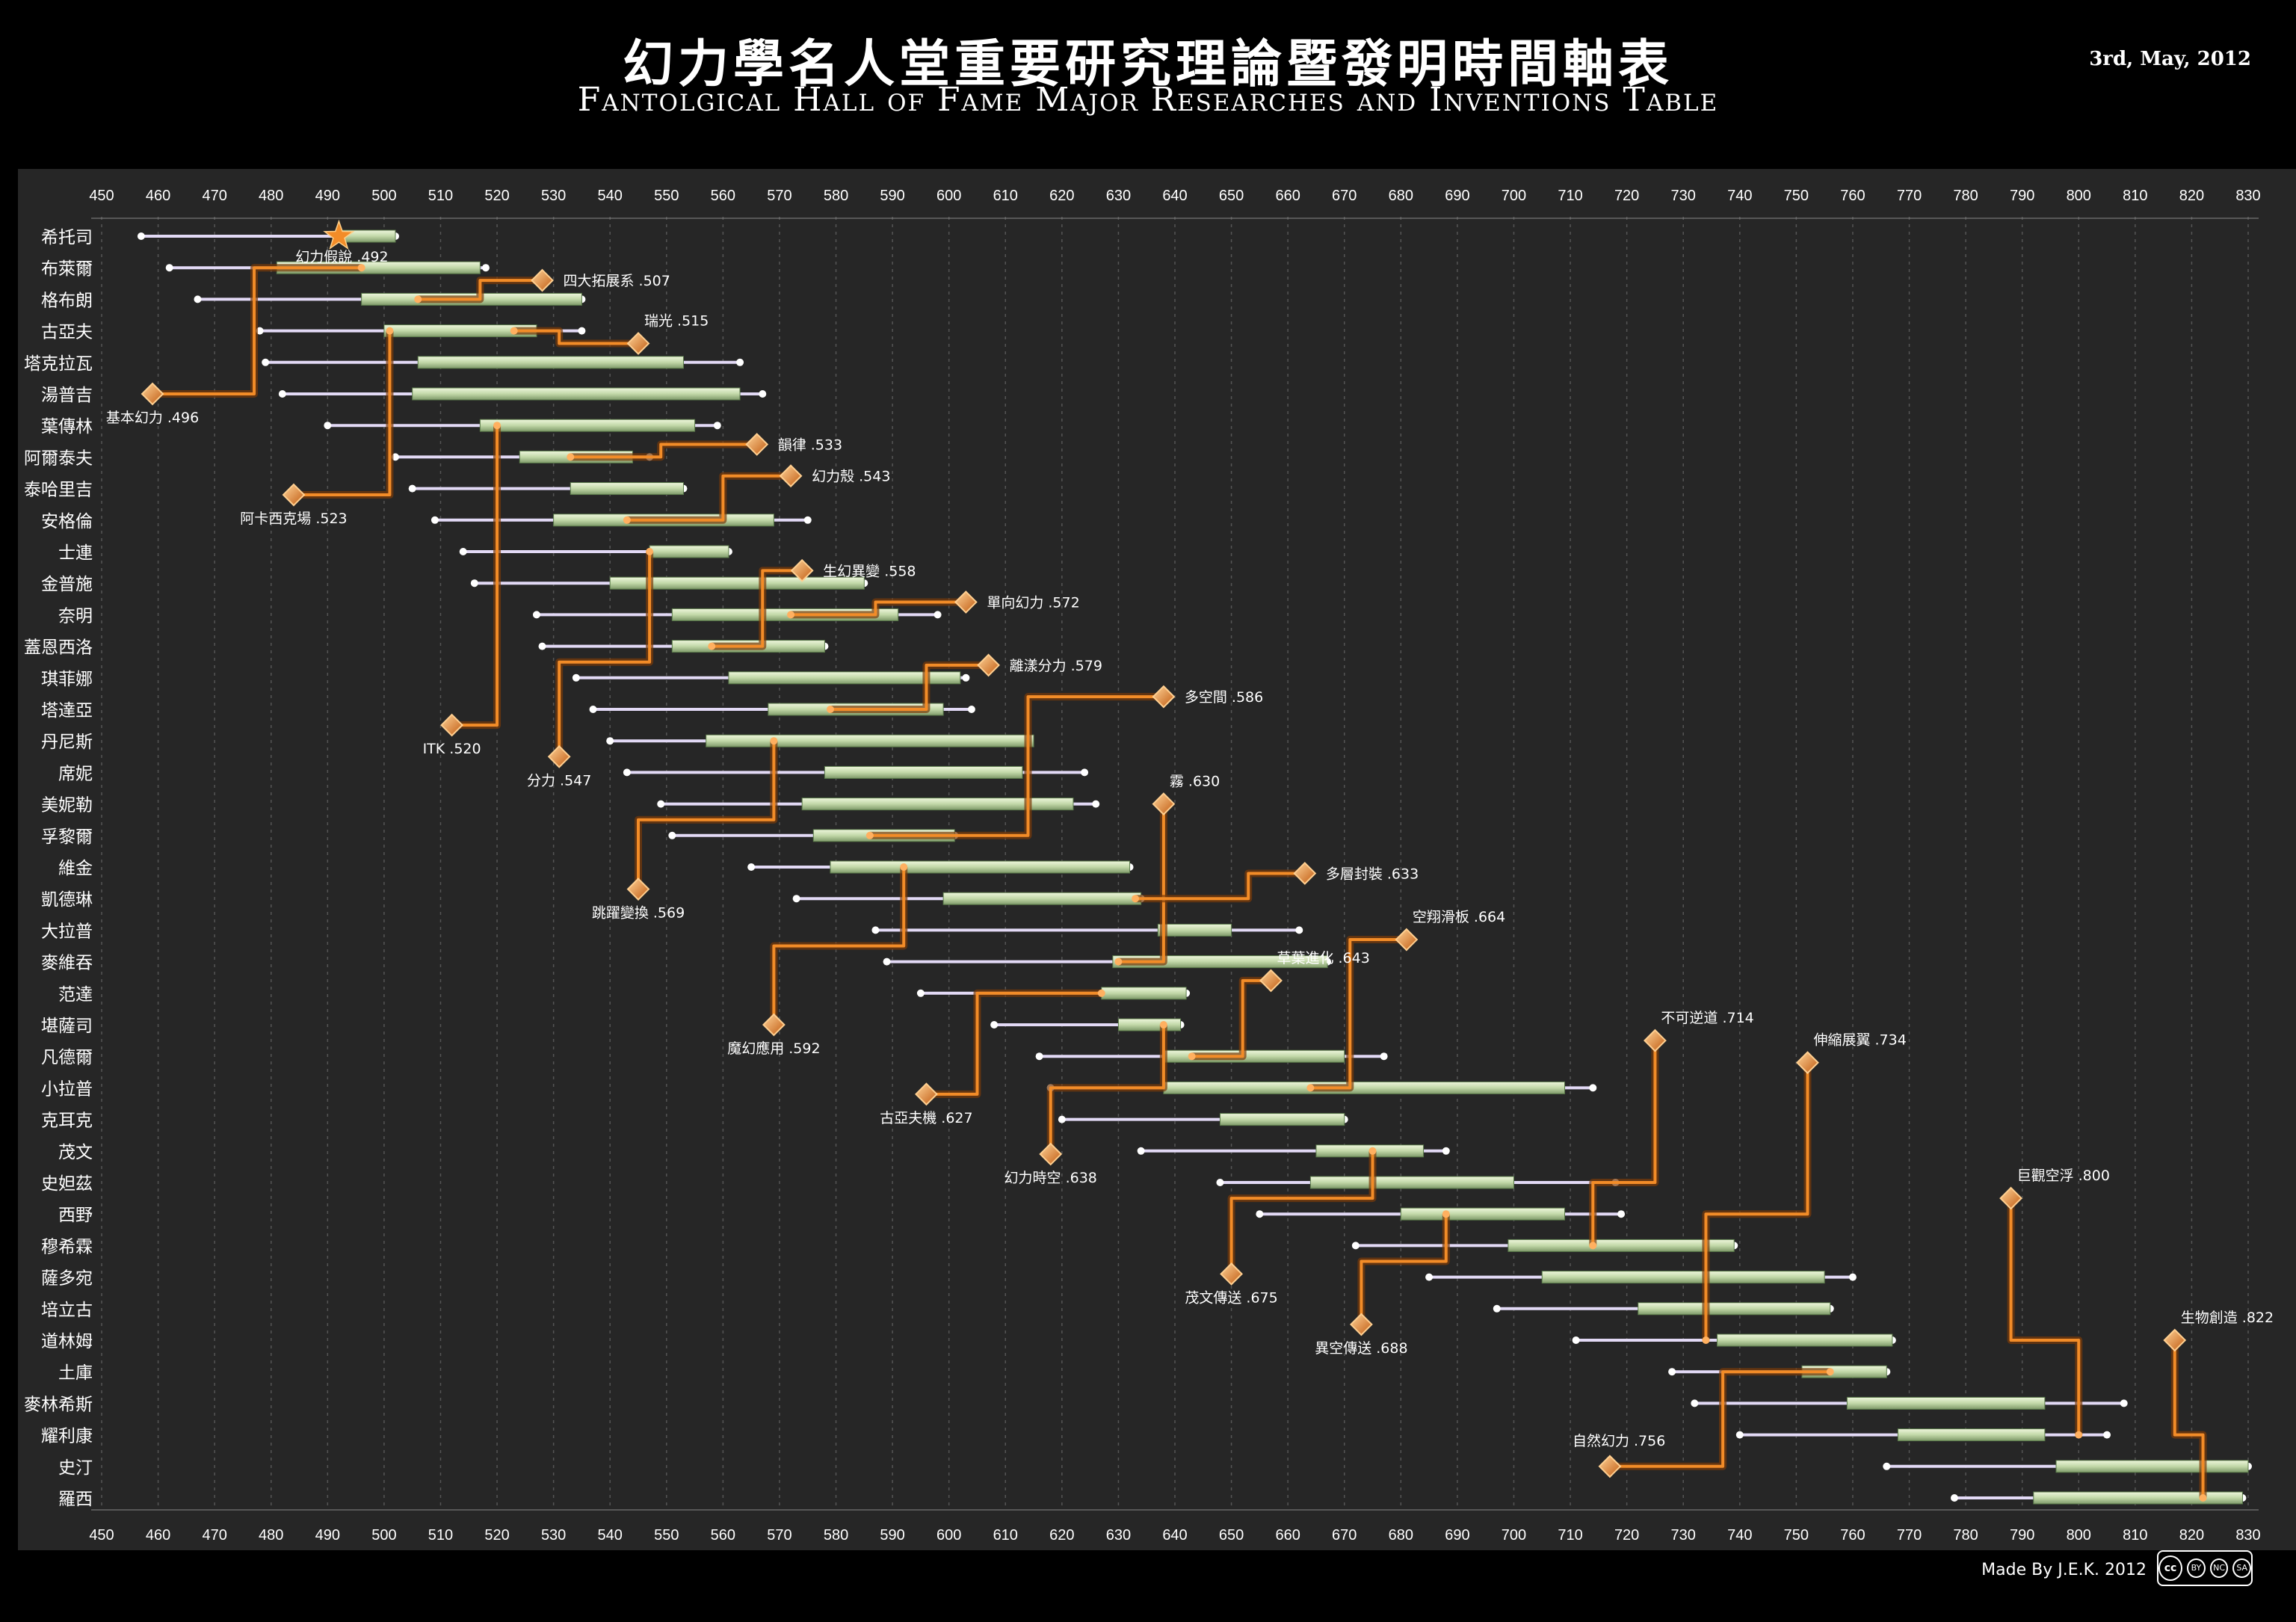 The image size is (2296, 1622). What do you see at coordinates (2171, 1568) in the screenshot?
I see `cc-icon: cc` at bounding box center [2171, 1568].